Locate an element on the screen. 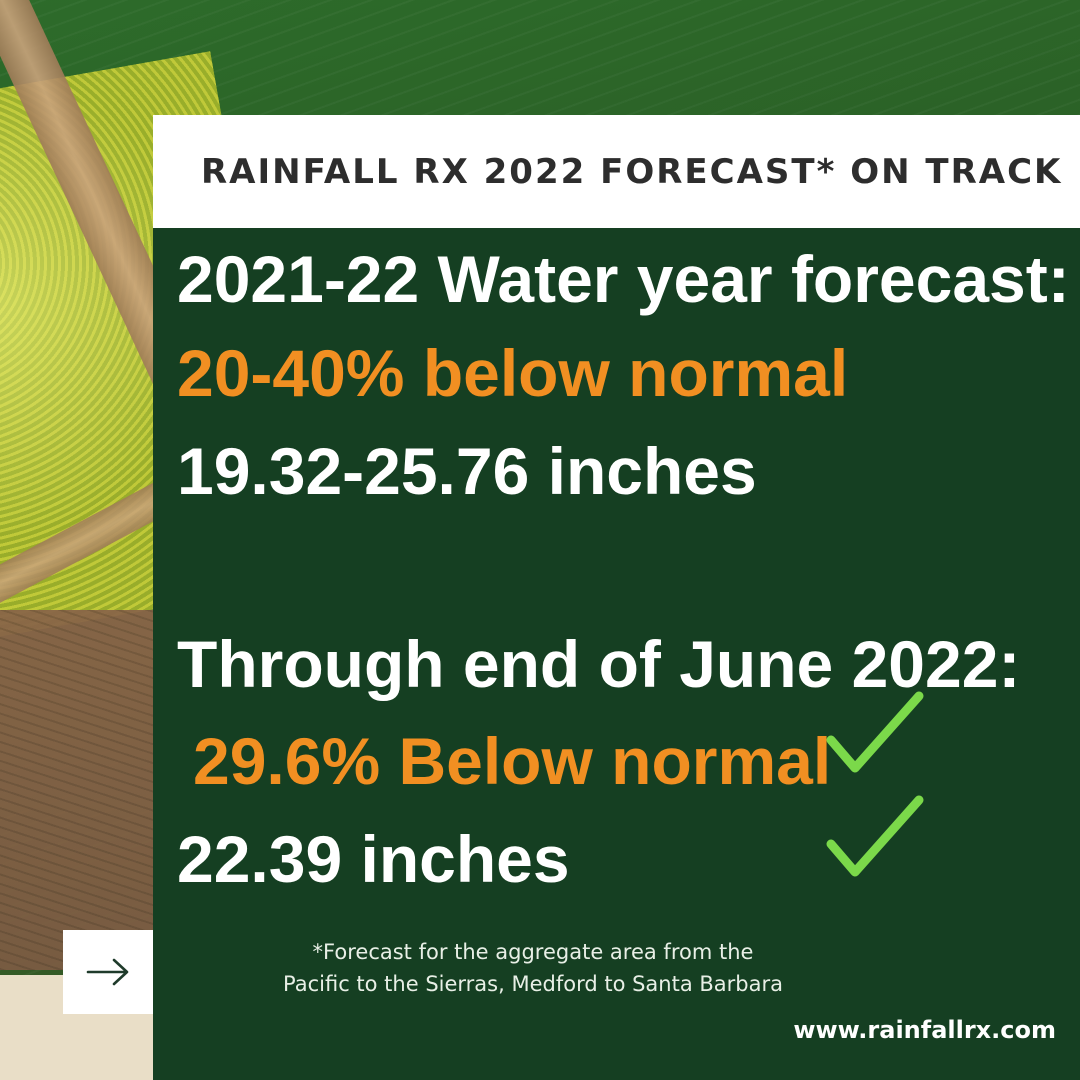 The height and width of the screenshot is (1080, 1080). page-title: RAINFALL RX 2022 FORECAST* ON TRACK is located at coordinates (632, 171).